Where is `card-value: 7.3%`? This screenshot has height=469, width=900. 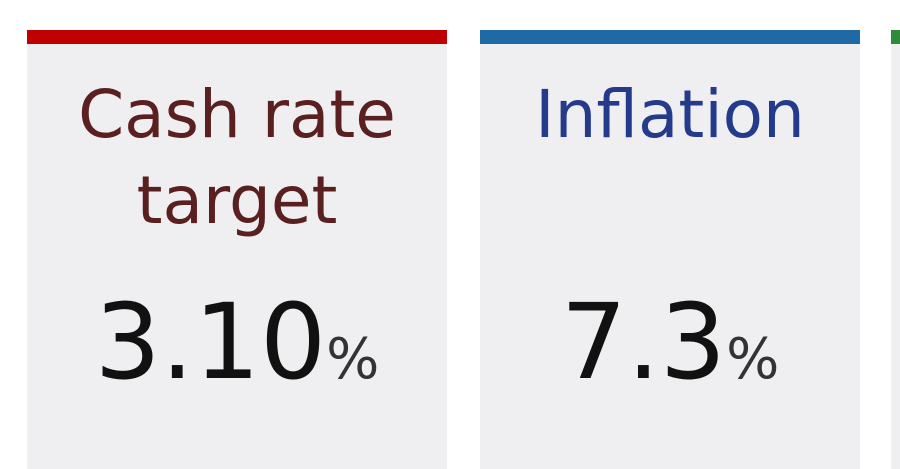 card-value: 7.3% is located at coordinates (670, 342).